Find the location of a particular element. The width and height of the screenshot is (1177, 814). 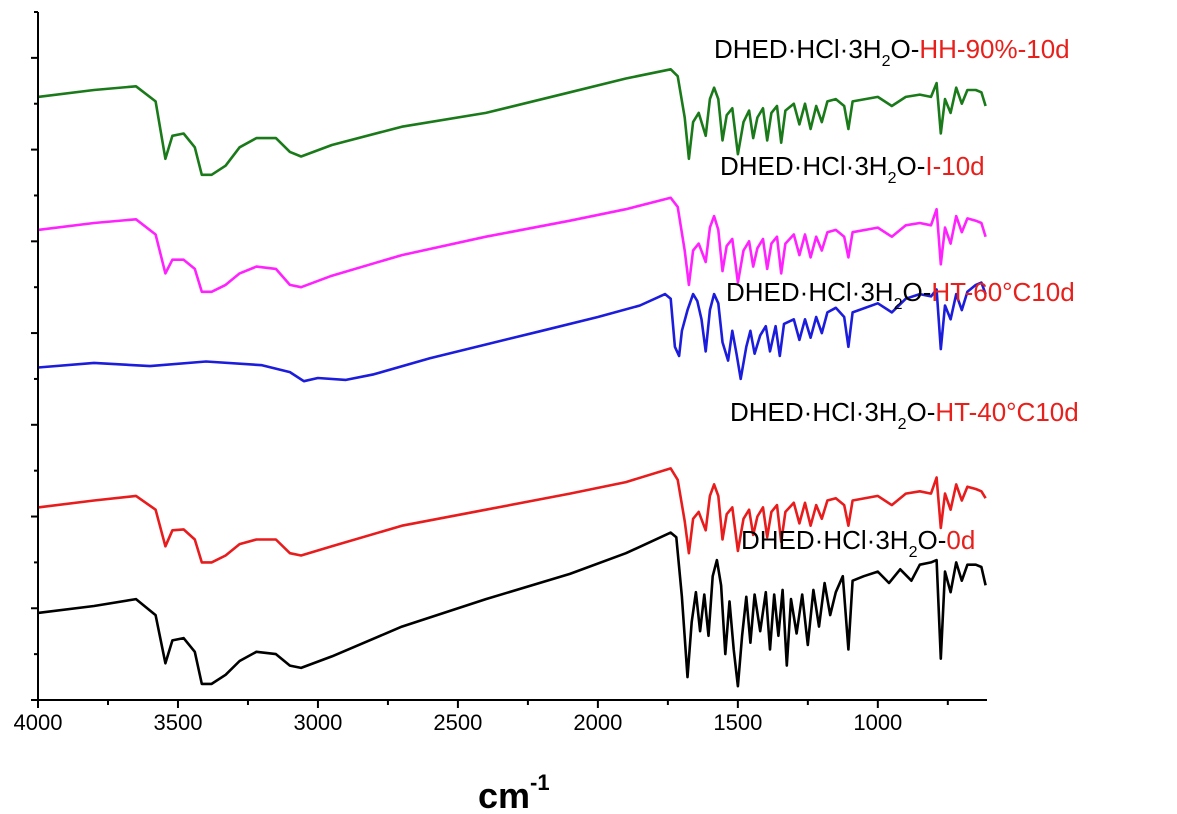

series-label-suffix: I-10d is located at coordinates (954, 166).